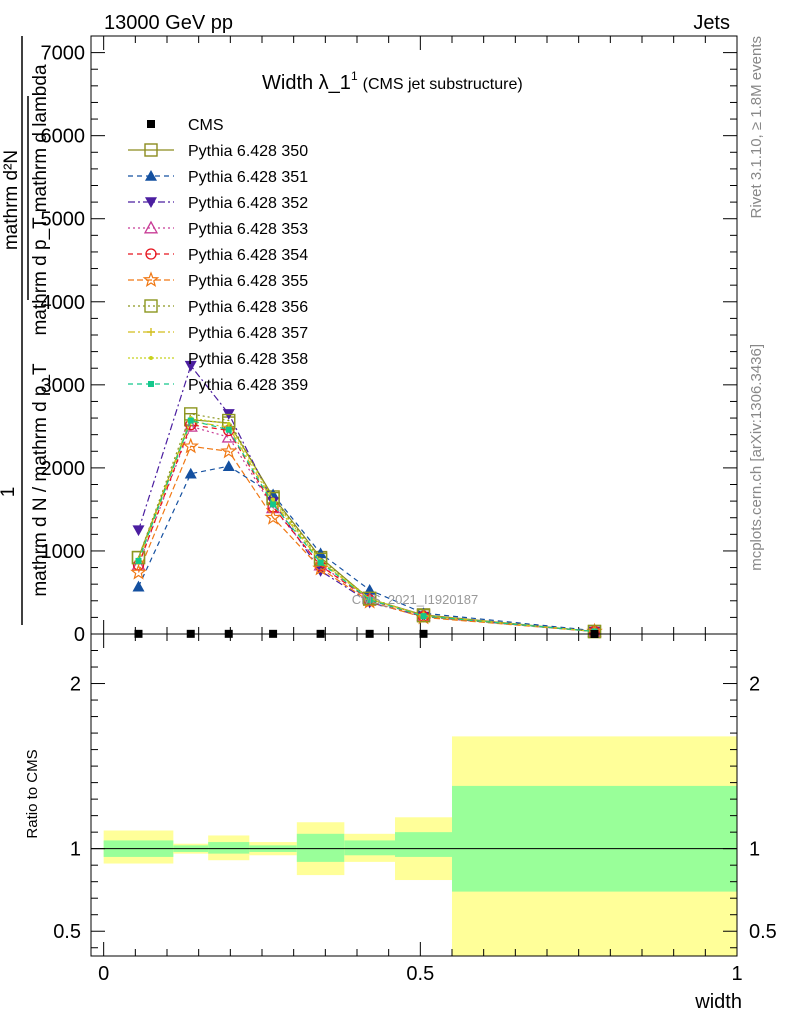 This screenshot has height=1029, width=786. I want to click on x-axis-label: width, so click(718, 1002).